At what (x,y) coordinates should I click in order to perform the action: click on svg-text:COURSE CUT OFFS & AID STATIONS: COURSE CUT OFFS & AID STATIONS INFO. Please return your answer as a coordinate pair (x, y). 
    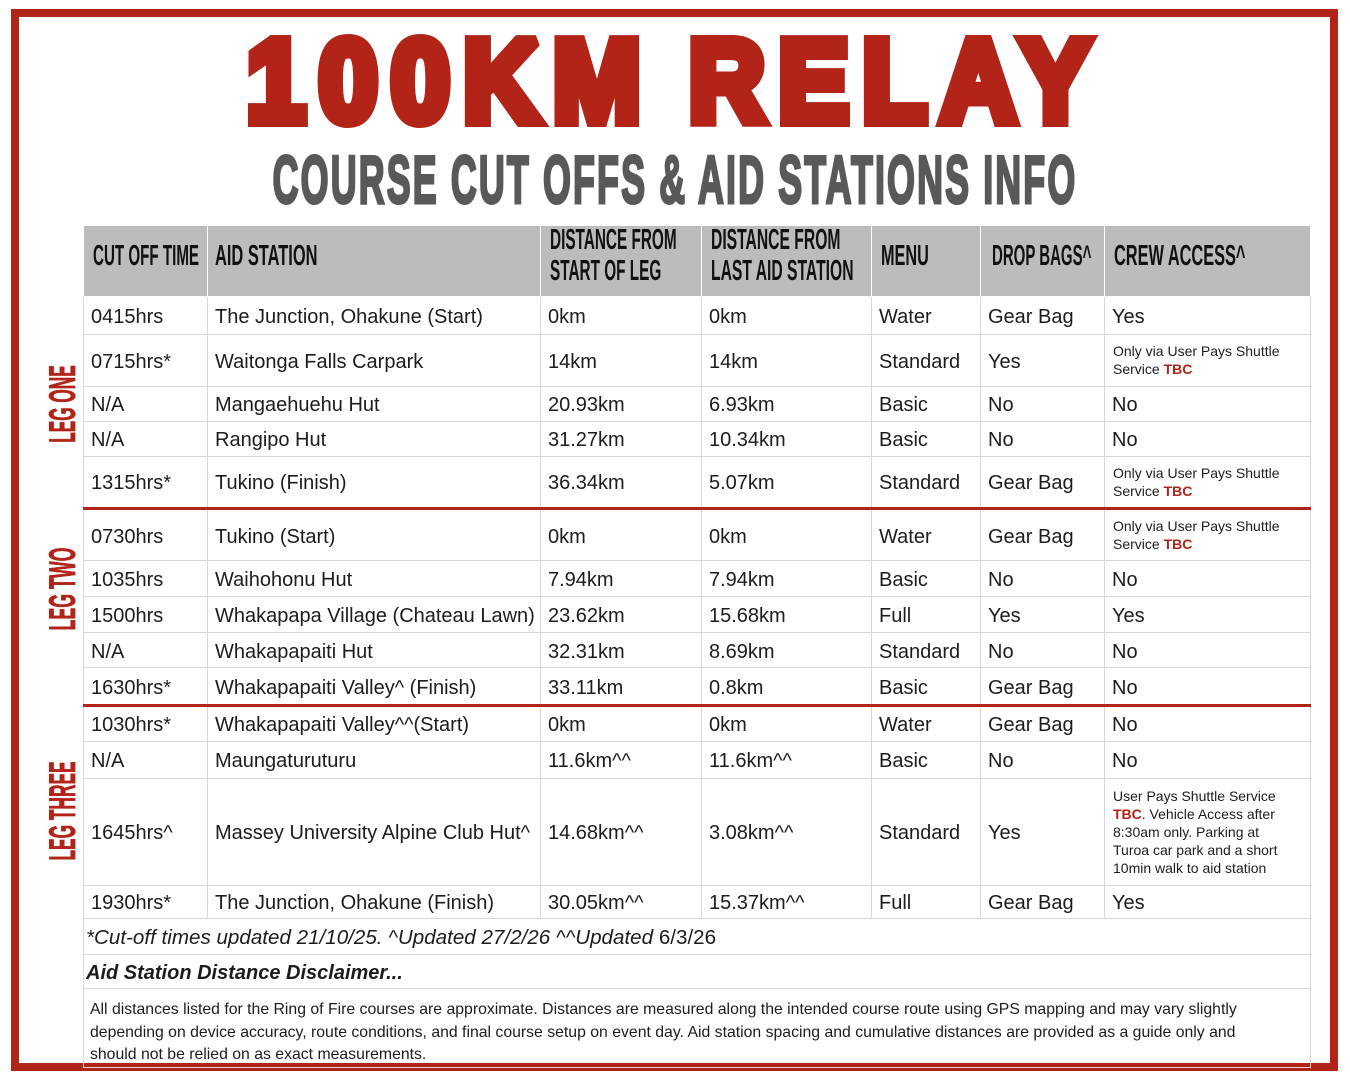
    Looking at the image, I should click on (675, 180).